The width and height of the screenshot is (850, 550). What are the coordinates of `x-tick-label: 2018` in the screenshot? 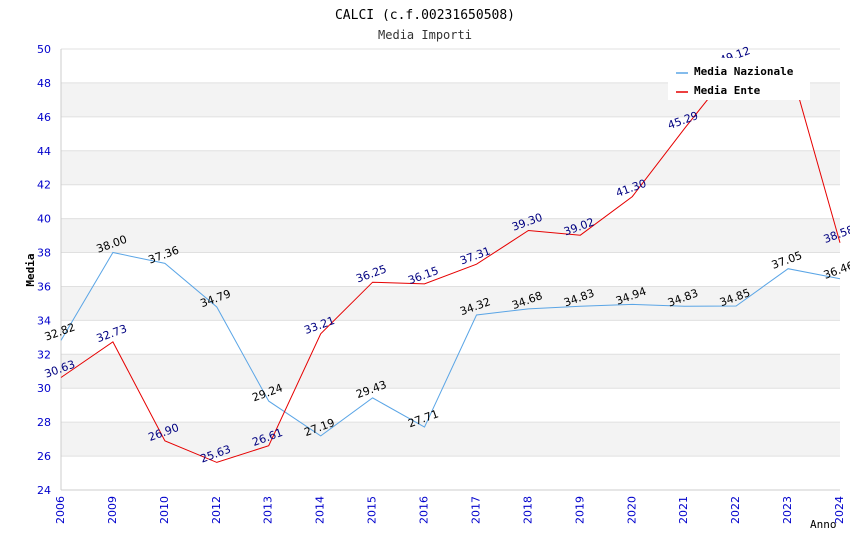 It's located at (527, 510).